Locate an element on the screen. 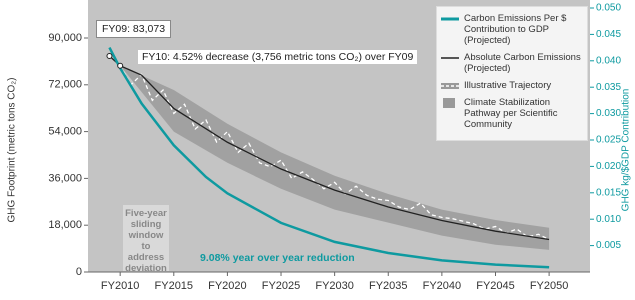 Image resolution: width=635 pixels, height=300 pixels. y-tick-label: 54,000 is located at coordinates (65, 132).